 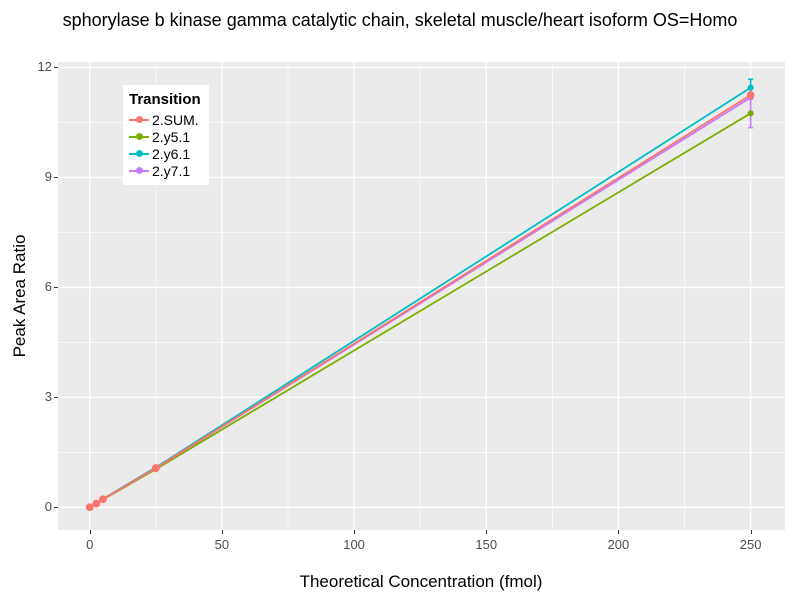 I want to click on x-axis-title: Theoretical Concentration (fmol), so click(x=421, y=581).